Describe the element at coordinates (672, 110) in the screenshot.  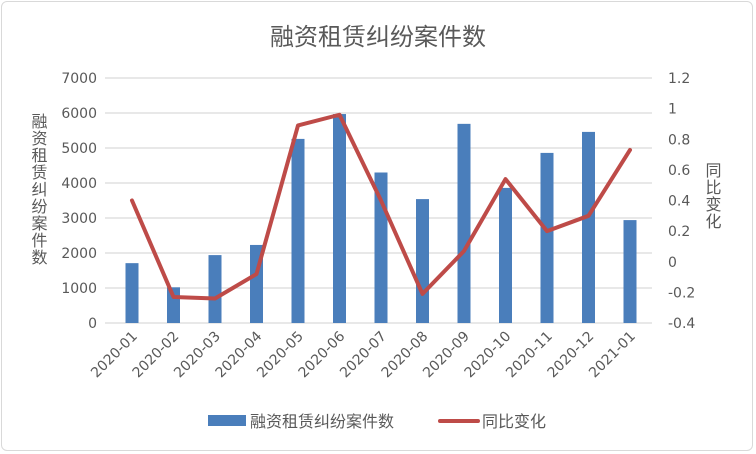
I see `y2-tick-label: 1` at that location.